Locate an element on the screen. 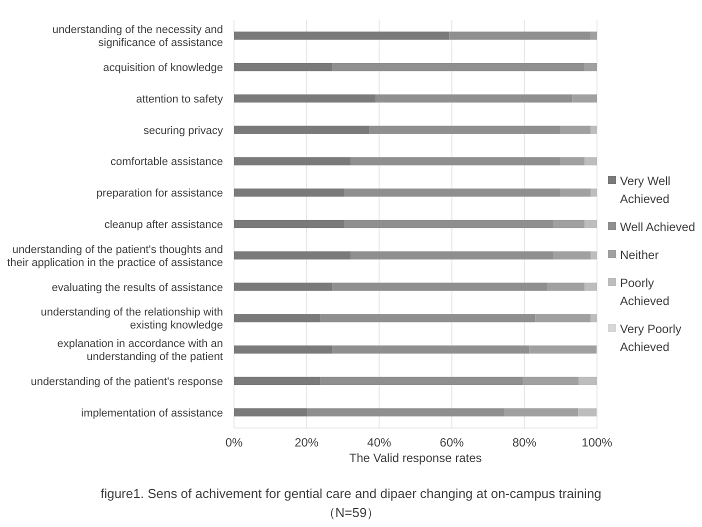 The height and width of the screenshot is (527, 702). y-tick-label: attention to safety is located at coordinates (180, 99).